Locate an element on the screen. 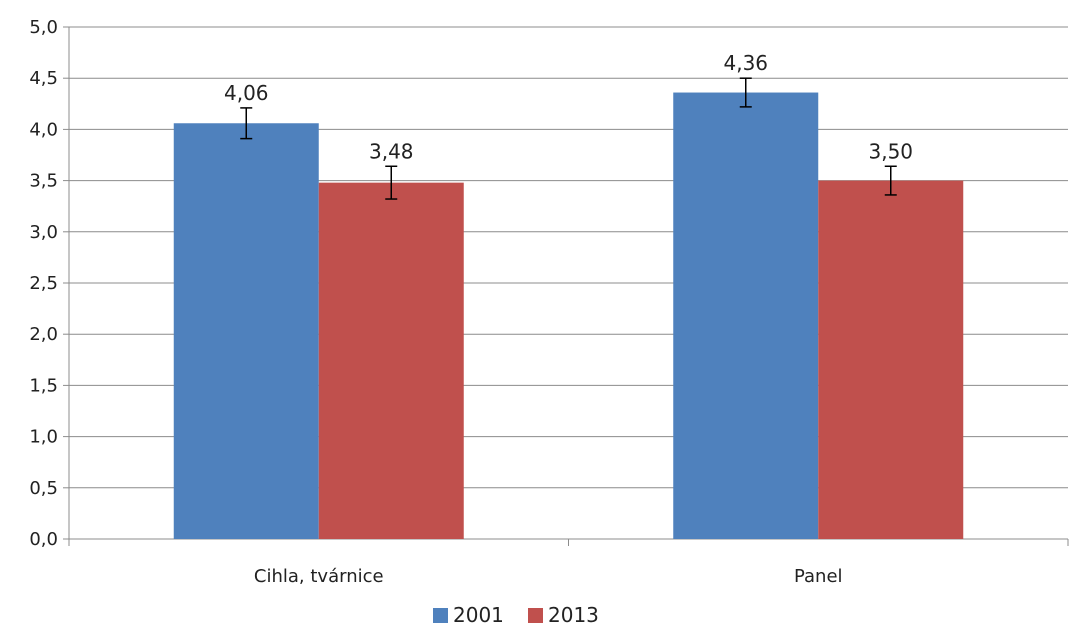 Image resolution: width=1077 pixels, height=637 pixels. data-label: 4,06 is located at coordinates (246, 93).